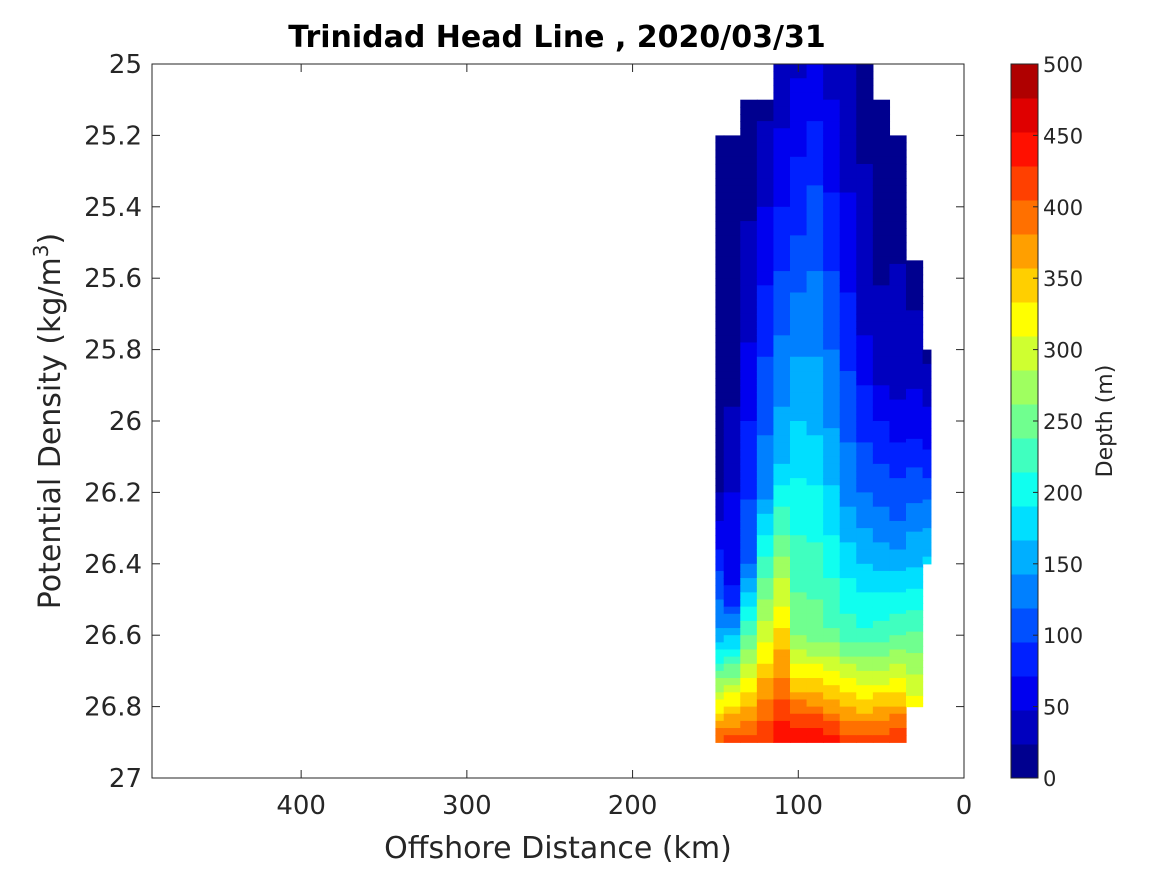 Image resolution: width=1167 pixels, height=875 pixels. Describe the element at coordinates (467, 806) in the screenshot. I see `x-tick-label: 300` at that location.